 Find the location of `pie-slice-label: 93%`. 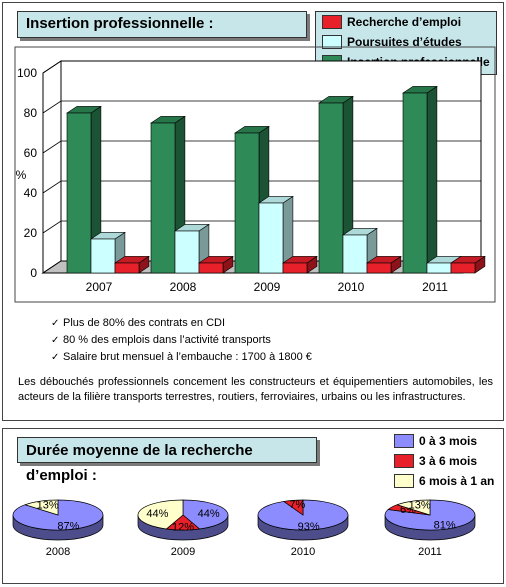

pie-slice-label: 93% is located at coordinates (309, 527).